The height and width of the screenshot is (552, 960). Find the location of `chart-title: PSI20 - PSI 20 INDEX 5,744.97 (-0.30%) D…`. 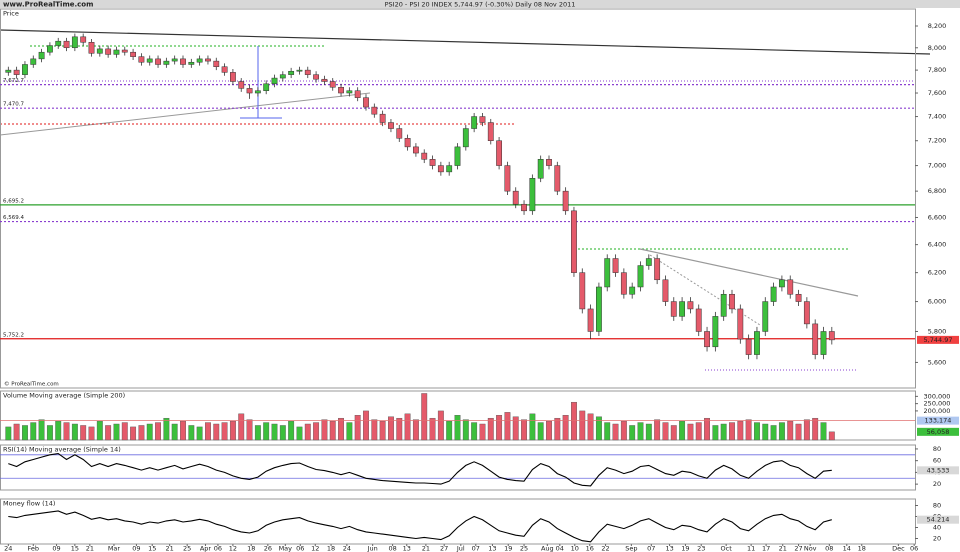

chart-title: PSI20 - PSI 20 INDEX 5,744.97 (-0.30%) D… is located at coordinates (480, 5).